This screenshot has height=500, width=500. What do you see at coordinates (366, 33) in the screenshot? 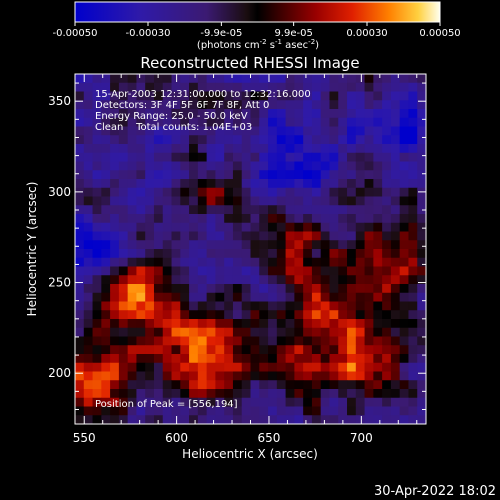
I see `colorbar-tick-label: 0.00030` at bounding box center [366, 33].